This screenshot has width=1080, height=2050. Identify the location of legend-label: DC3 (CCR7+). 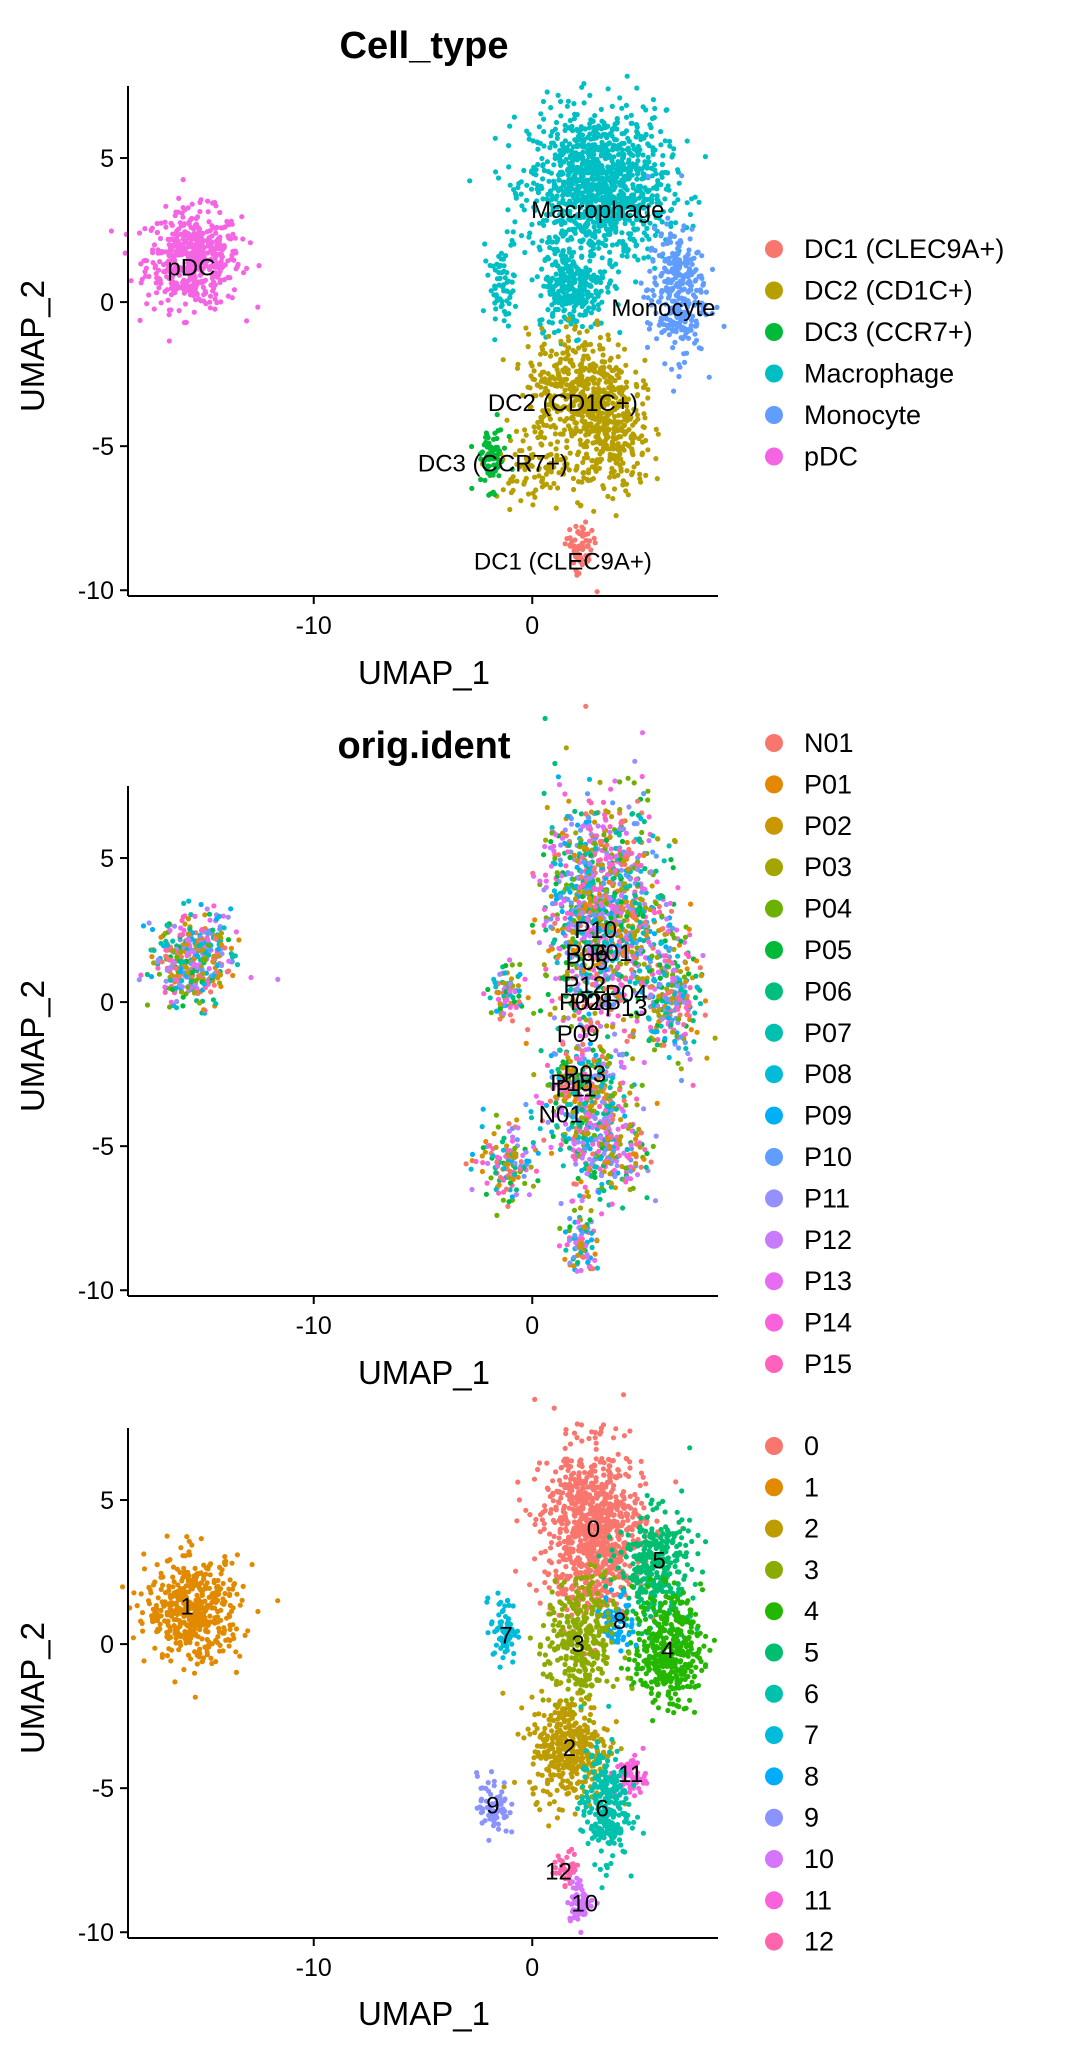
(888, 332).